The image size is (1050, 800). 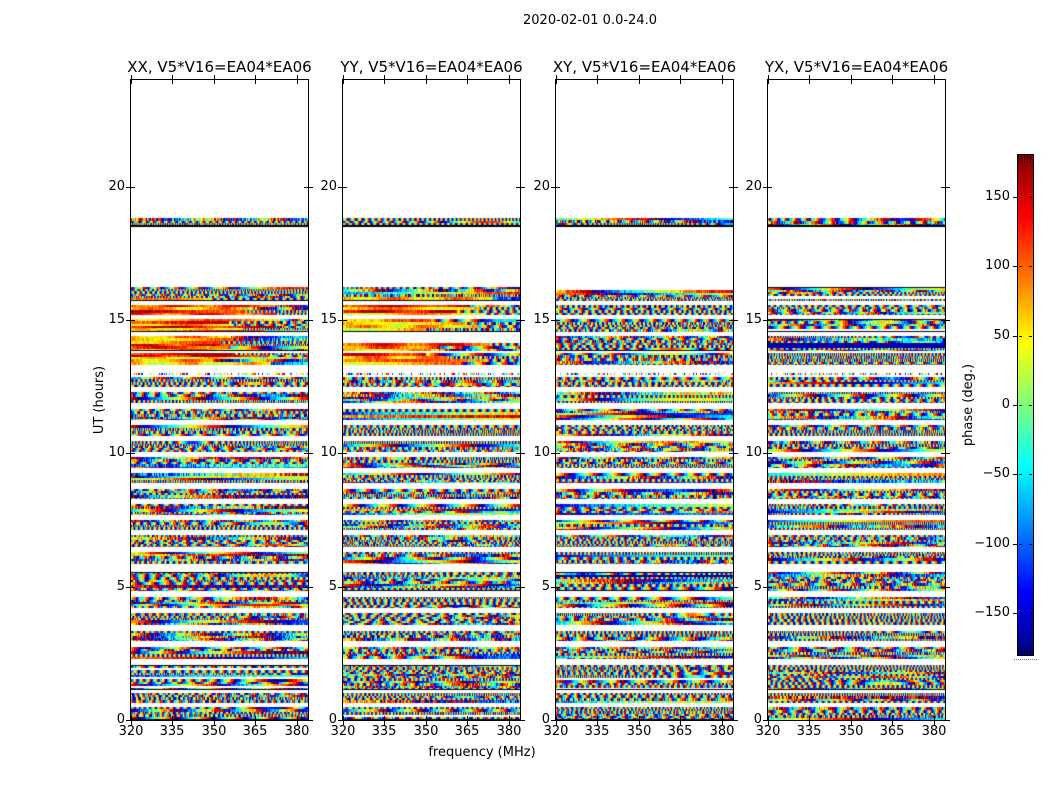 What do you see at coordinates (343, 731) in the screenshot?
I see `x-tick-label-yy-320: 320` at bounding box center [343, 731].